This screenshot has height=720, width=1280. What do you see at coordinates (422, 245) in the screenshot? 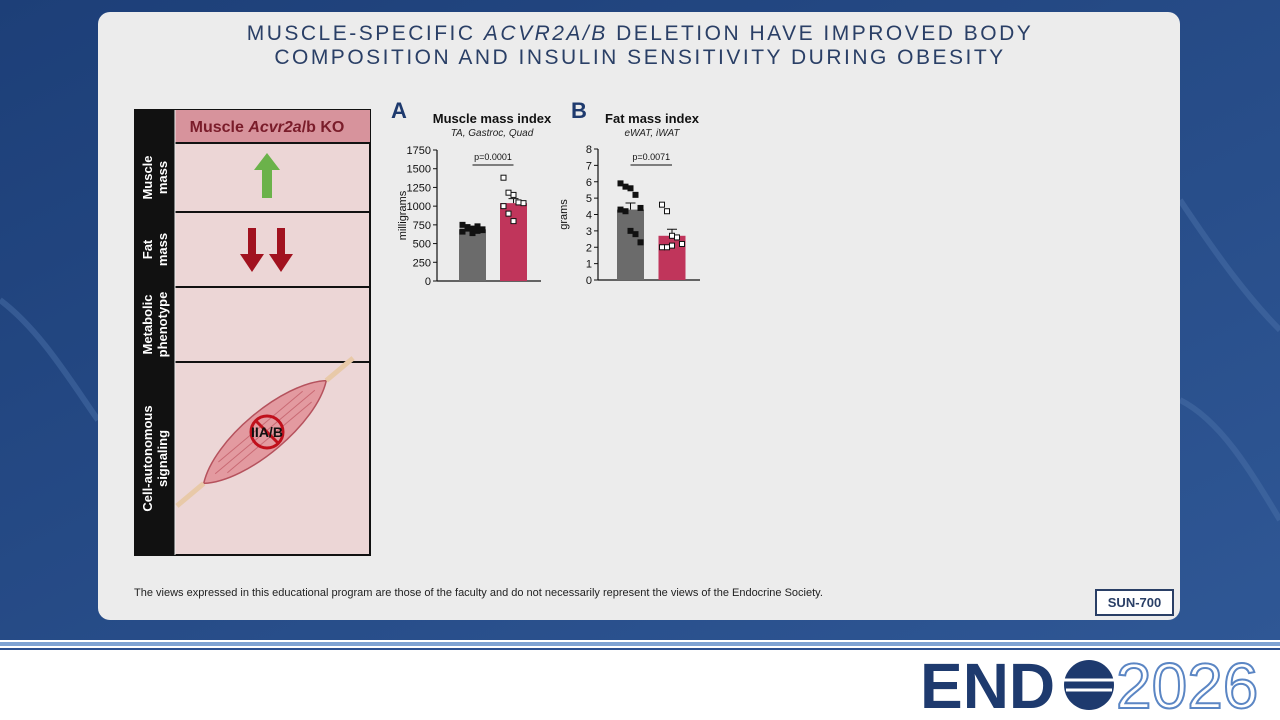
I see `y-tick-label: 500` at bounding box center [422, 245].